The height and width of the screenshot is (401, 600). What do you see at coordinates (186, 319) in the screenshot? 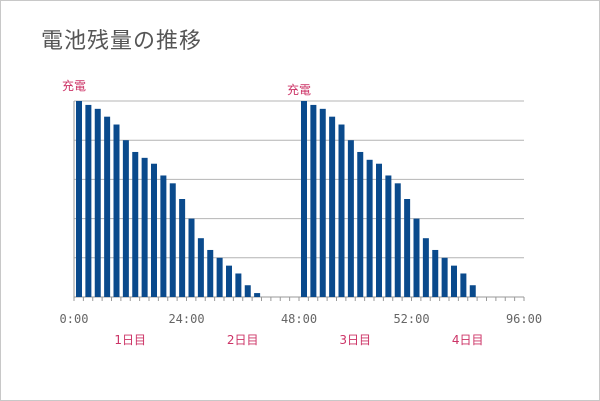
I see `x-tick-label: 24:00` at bounding box center [186, 319].